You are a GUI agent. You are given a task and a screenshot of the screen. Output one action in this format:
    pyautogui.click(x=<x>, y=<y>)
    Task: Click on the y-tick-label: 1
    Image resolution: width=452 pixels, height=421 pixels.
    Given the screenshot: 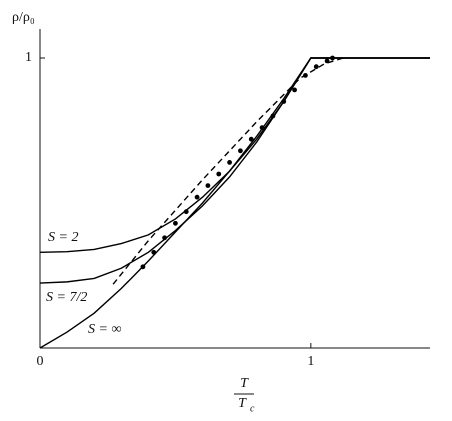 What is the action you would take?
    pyautogui.click(x=28, y=57)
    